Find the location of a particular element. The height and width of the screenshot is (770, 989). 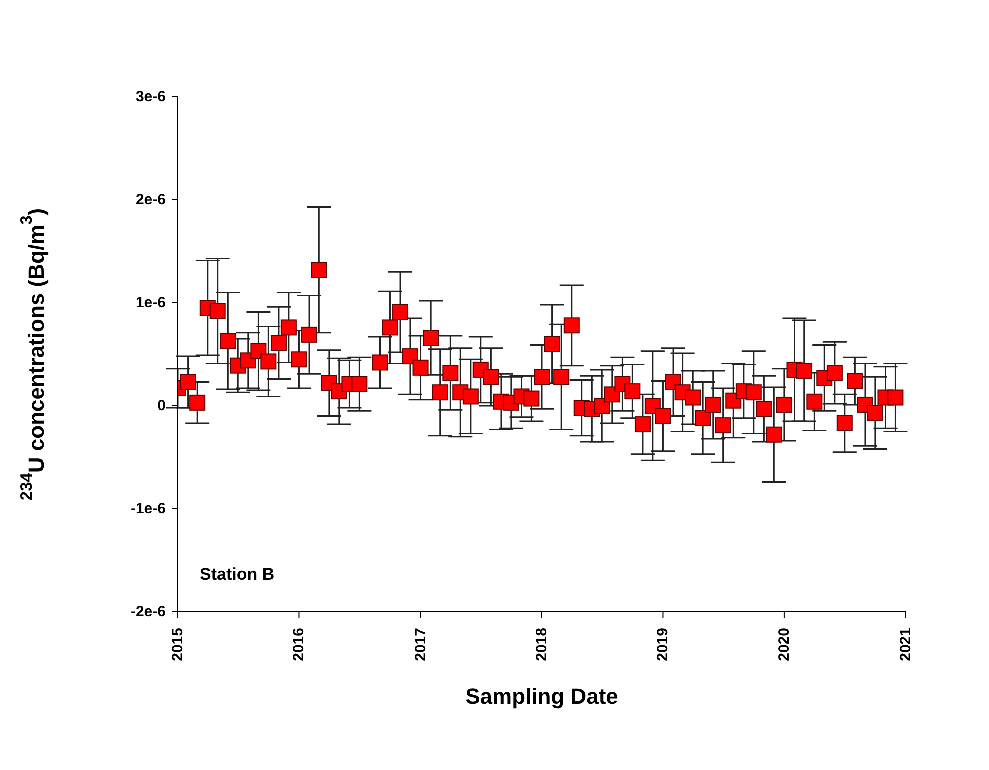

y-tick-label: 2e-6 is located at coordinates (151, 200).